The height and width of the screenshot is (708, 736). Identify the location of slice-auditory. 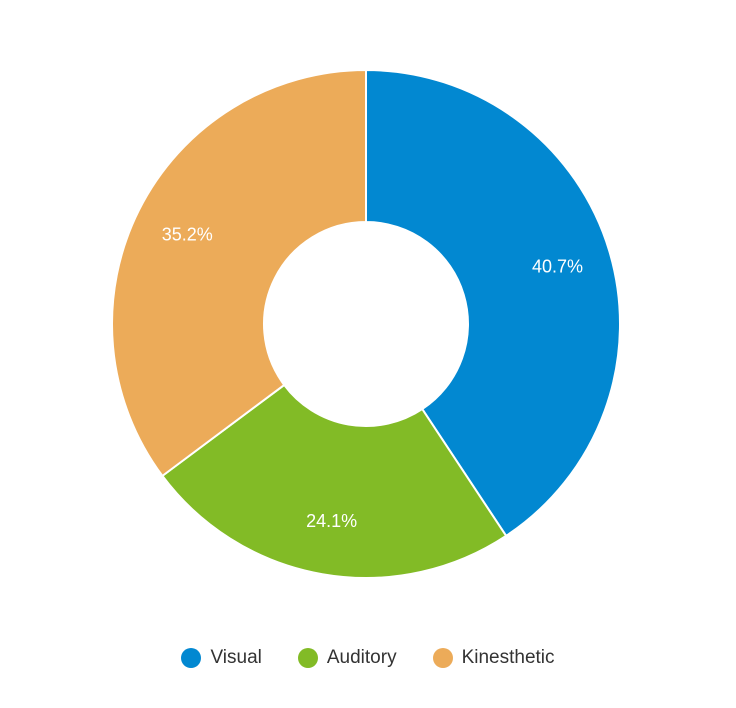
(334, 481).